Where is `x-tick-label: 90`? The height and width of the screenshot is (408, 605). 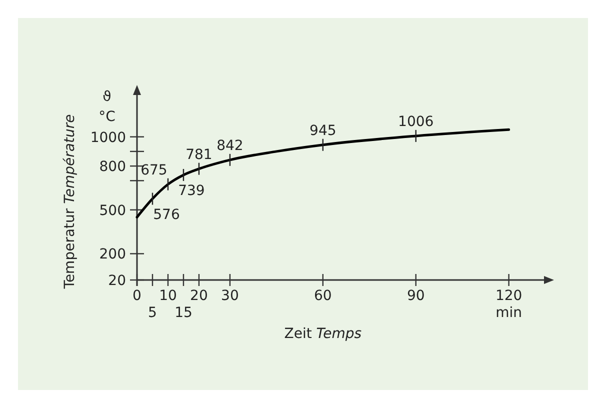
x-tick-label: 90 is located at coordinates (415, 296).